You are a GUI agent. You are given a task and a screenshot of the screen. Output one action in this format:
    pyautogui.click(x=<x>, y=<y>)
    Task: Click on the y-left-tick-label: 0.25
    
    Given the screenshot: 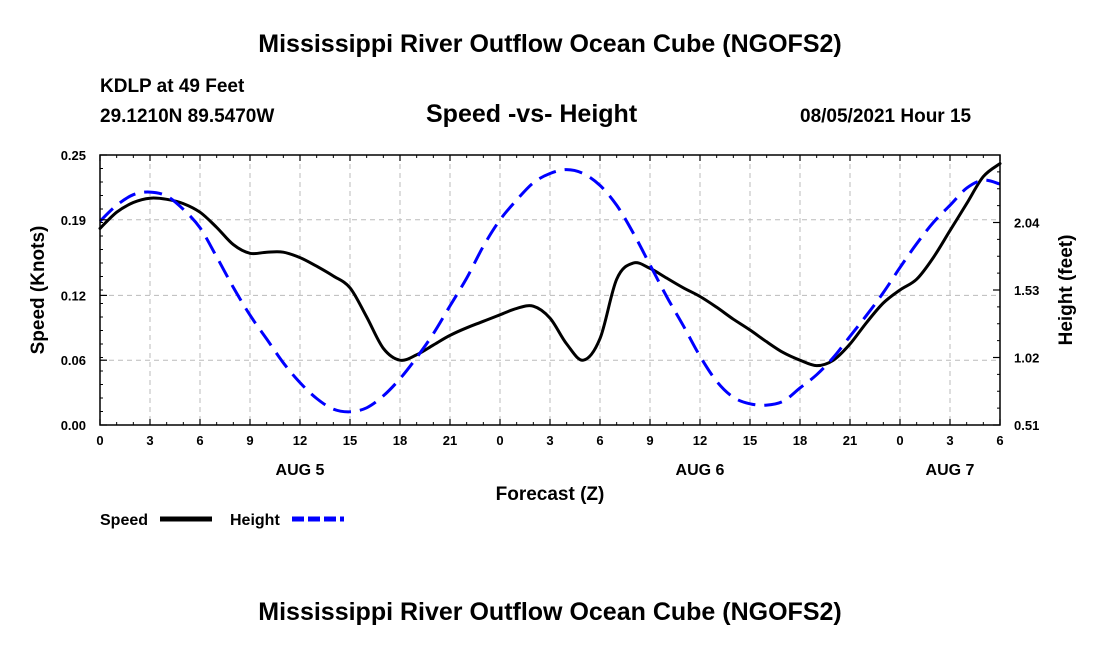 What is the action you would take?
    pyautogui.click(x=73, y=155)
    